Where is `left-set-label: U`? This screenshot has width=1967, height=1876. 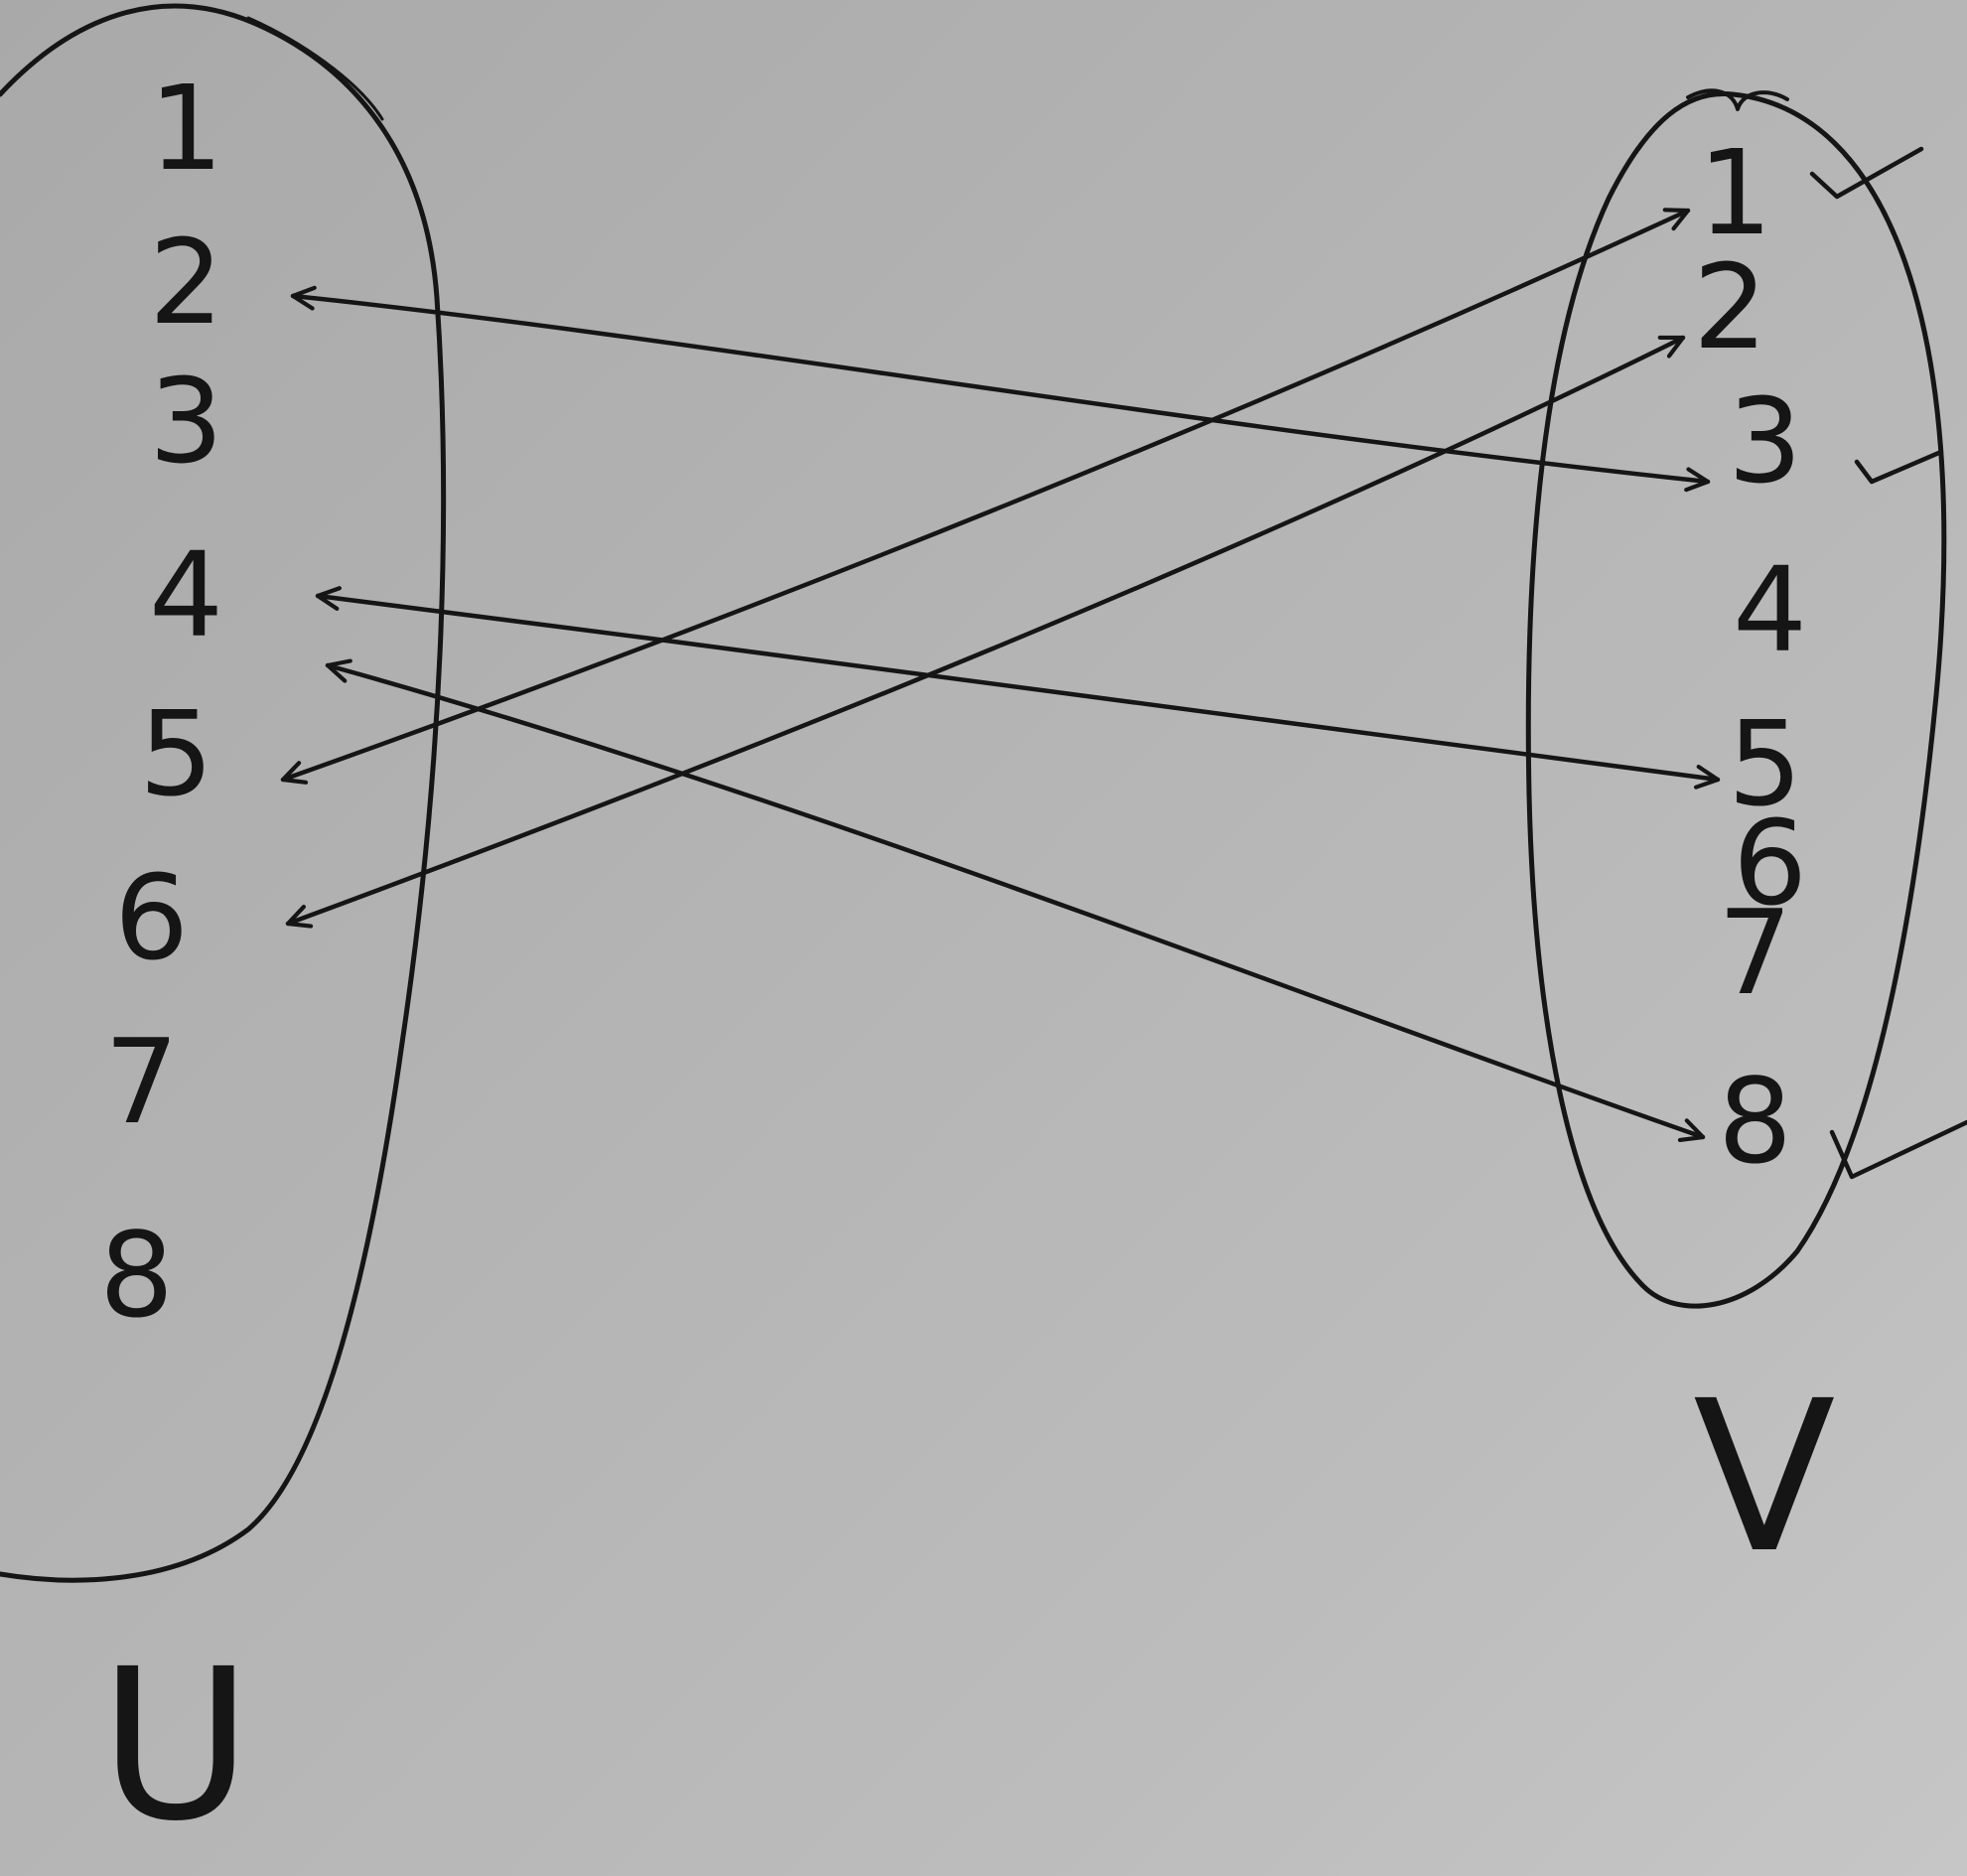 left-set-label: U is located at coordinates (175, 1746).